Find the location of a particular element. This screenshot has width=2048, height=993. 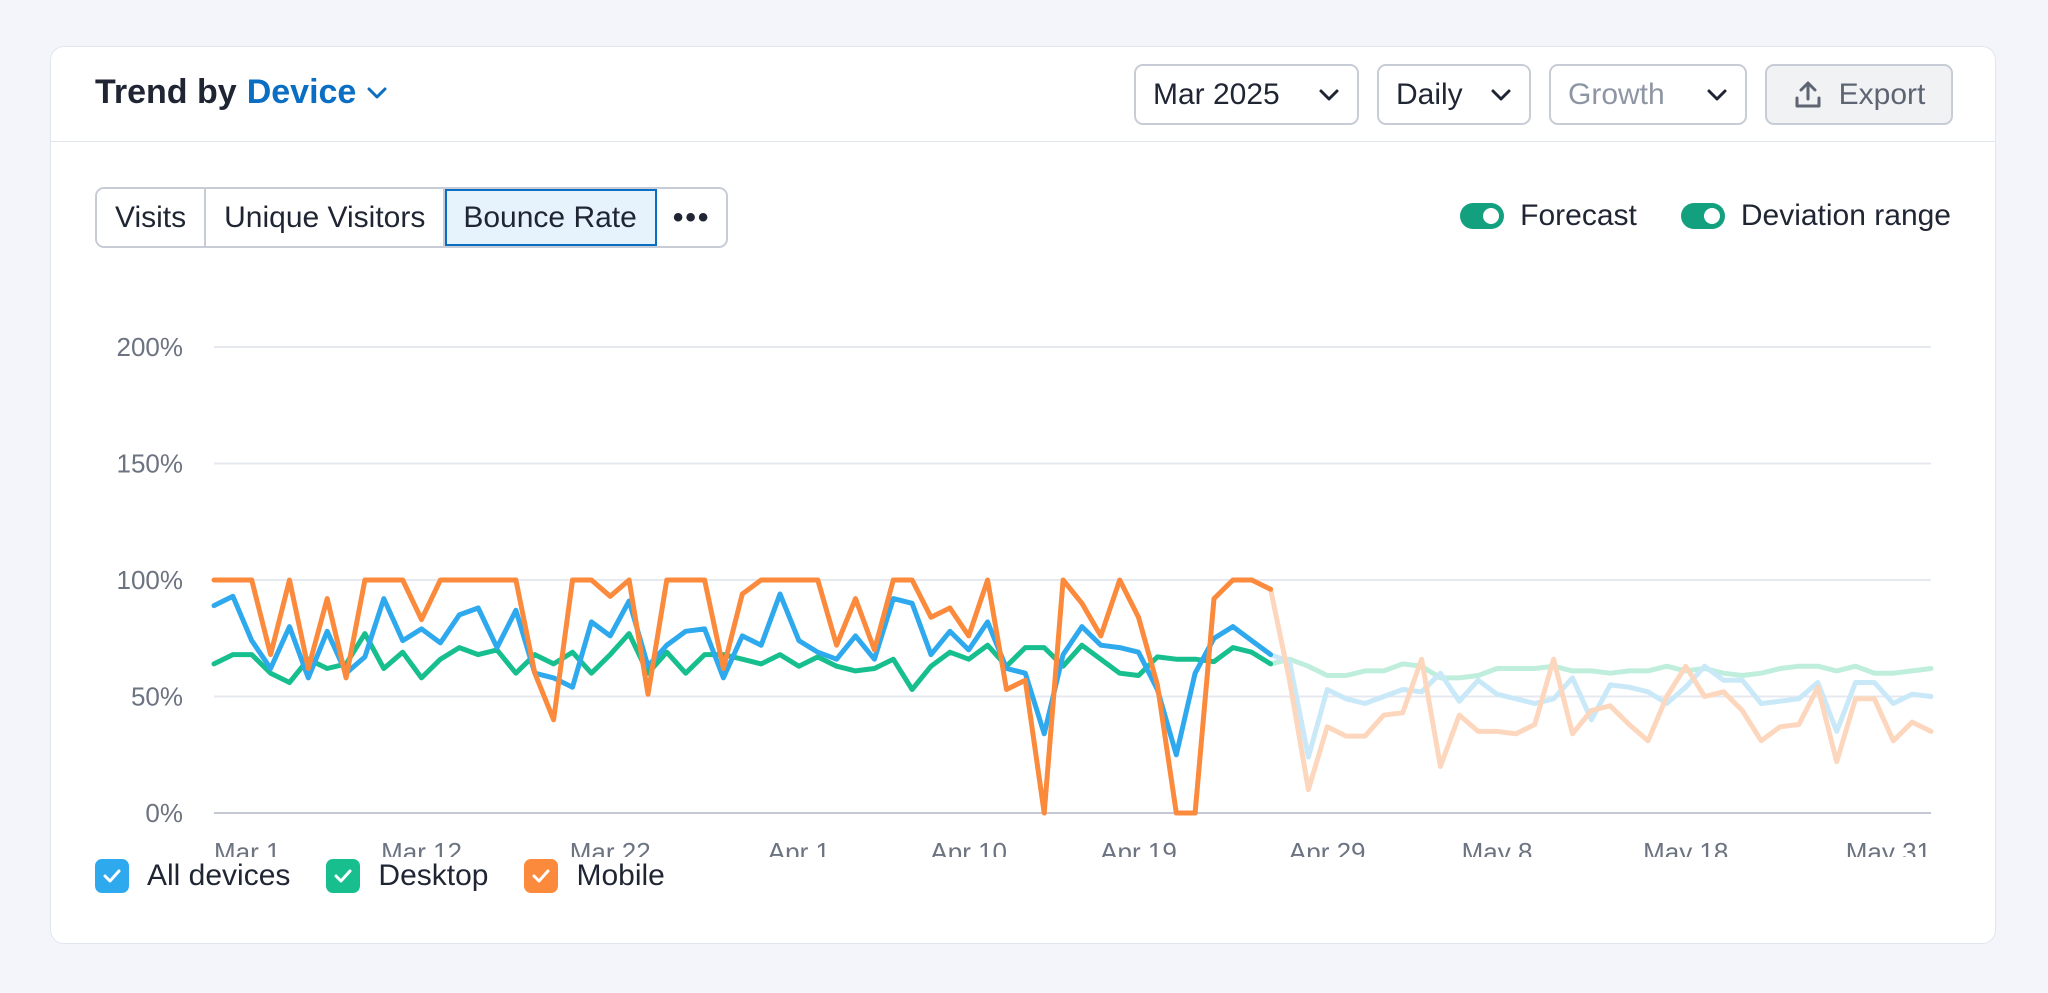

tab-unique-visitors: Unique Visitors is located at coordinates (326, 217).